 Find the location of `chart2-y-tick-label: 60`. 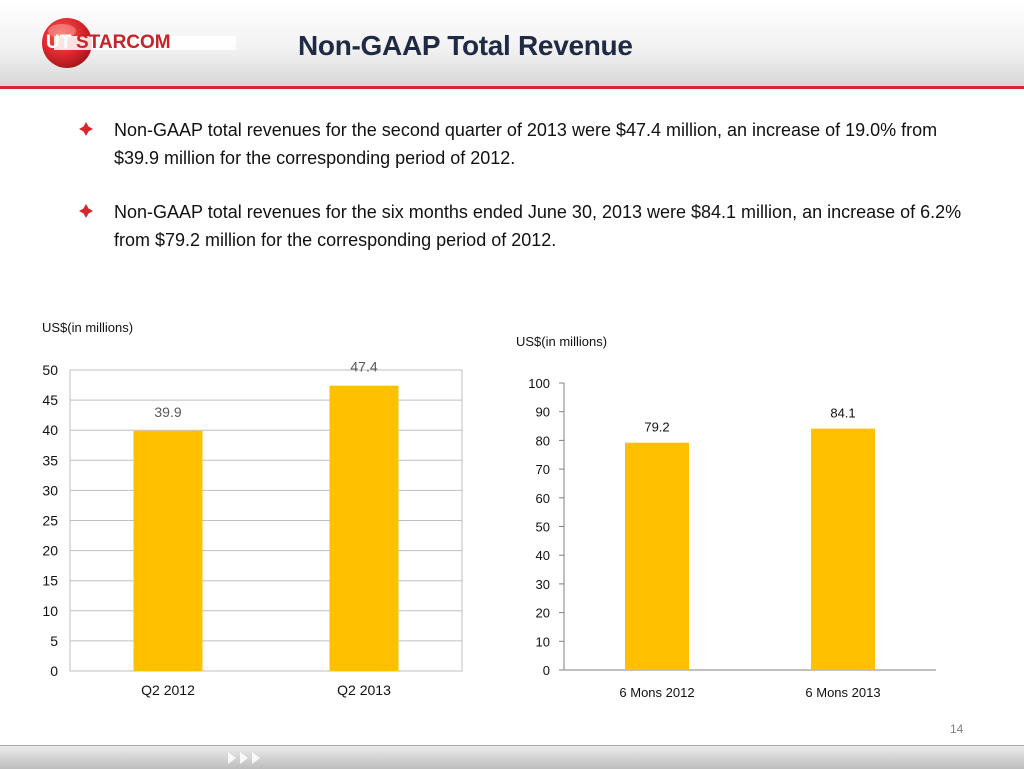

chart2-y-tick-label: 60 is located at coordinates (543, 498).